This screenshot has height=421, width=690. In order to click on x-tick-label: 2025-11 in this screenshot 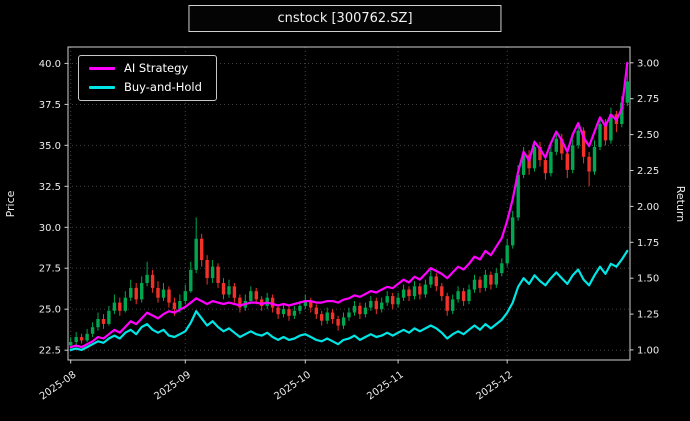, I will do `click(385, 385)`.